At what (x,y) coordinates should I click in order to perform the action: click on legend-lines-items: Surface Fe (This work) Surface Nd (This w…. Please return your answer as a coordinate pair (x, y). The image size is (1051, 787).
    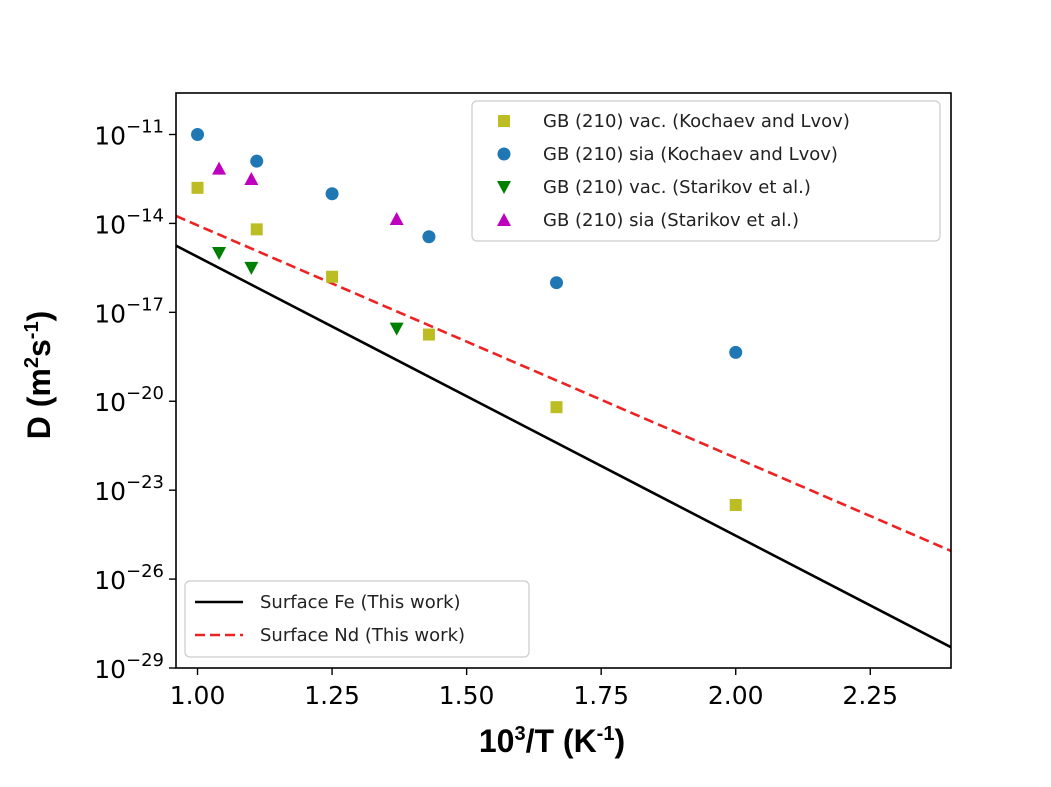
    Looking at the image, I should click on (330, 619).